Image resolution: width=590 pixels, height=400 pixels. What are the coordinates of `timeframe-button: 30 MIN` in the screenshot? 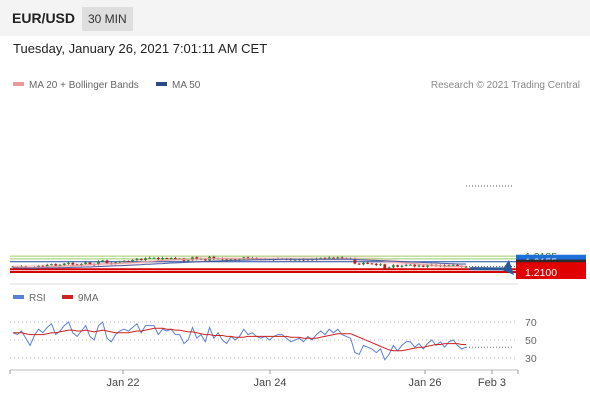 It's located at (107, 19).